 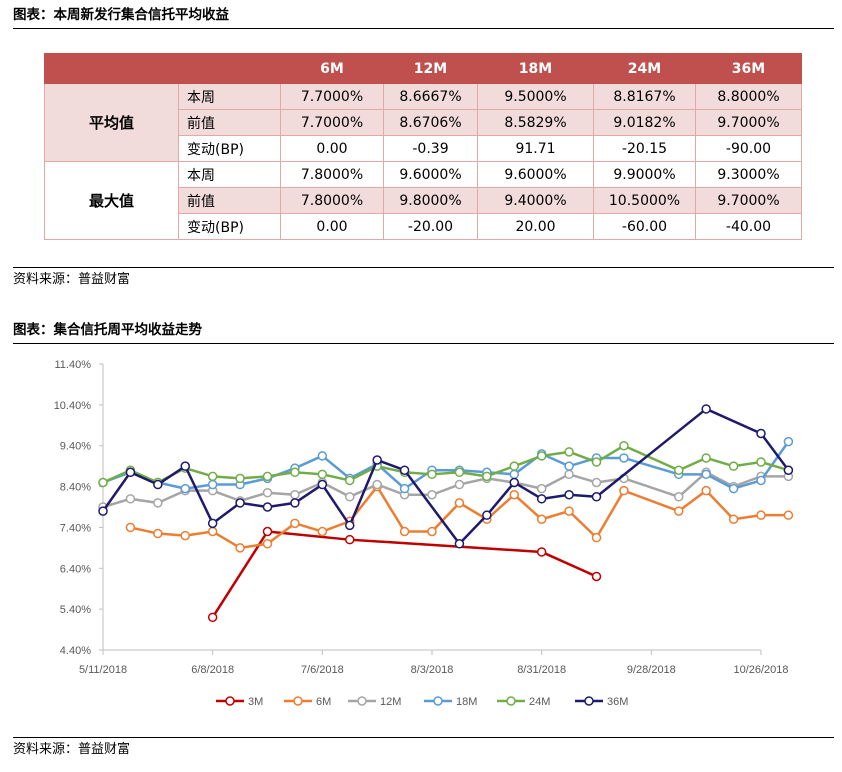 I want to click on table-cell: 8.6706%, so click(x=430, y=122).